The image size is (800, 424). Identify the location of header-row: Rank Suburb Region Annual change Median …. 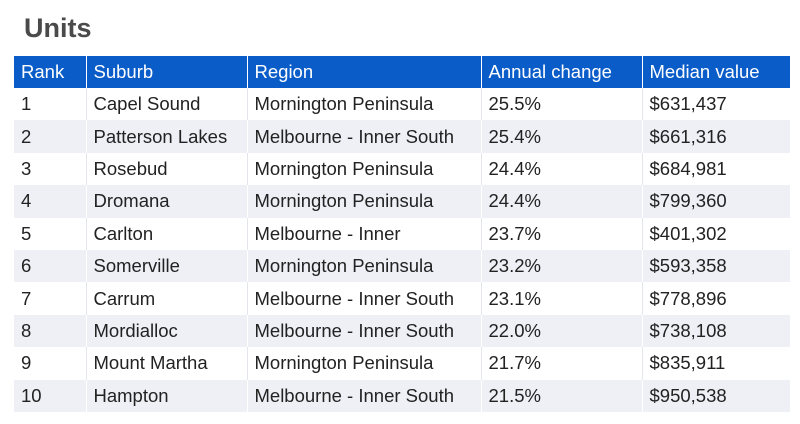
(402, 72).